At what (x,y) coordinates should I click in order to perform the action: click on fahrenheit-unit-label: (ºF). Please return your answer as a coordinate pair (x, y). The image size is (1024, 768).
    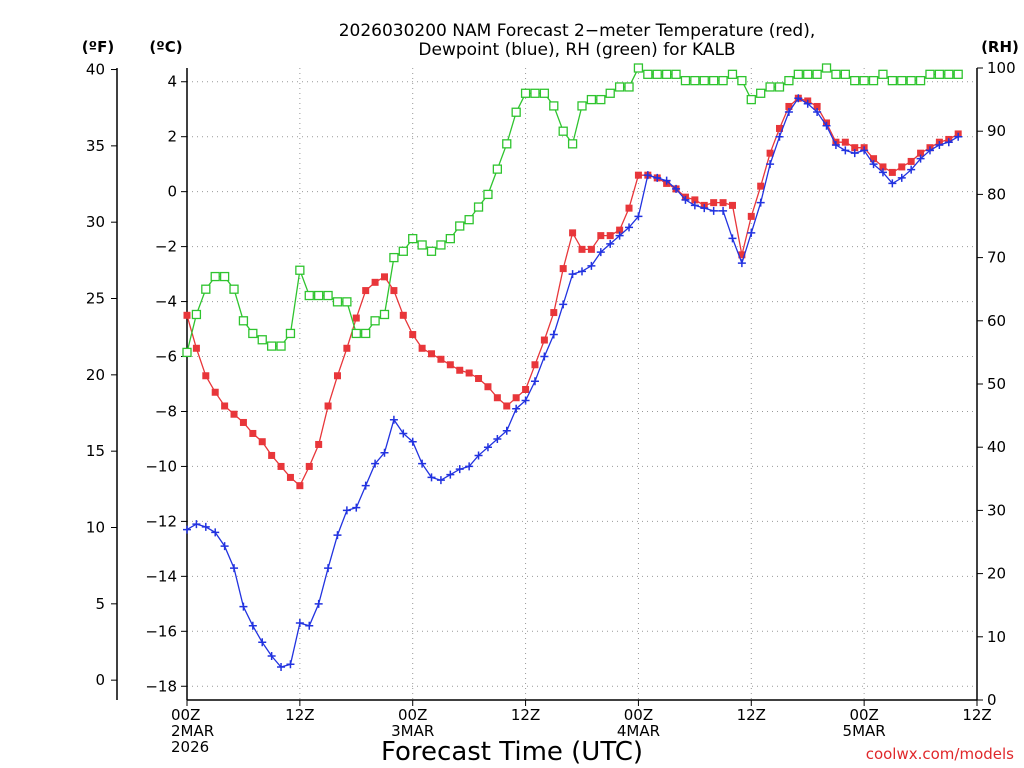
    Looking at the image, I should click on (98, 47).